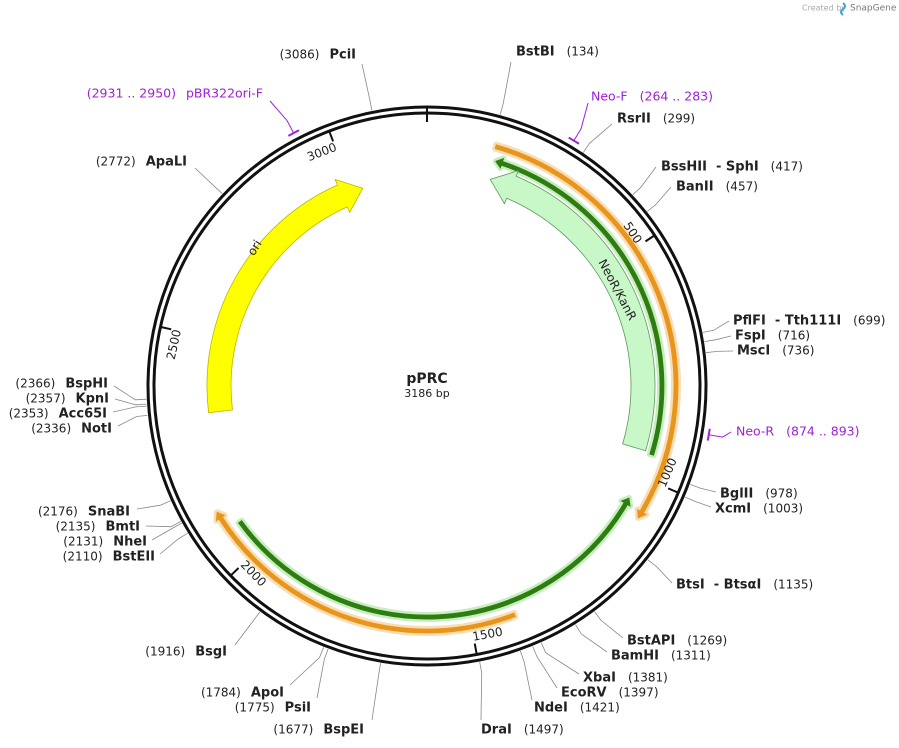 The width and height of the screenshot is (899, 748). I want to click on site-position: (2131), so click(83, 542).